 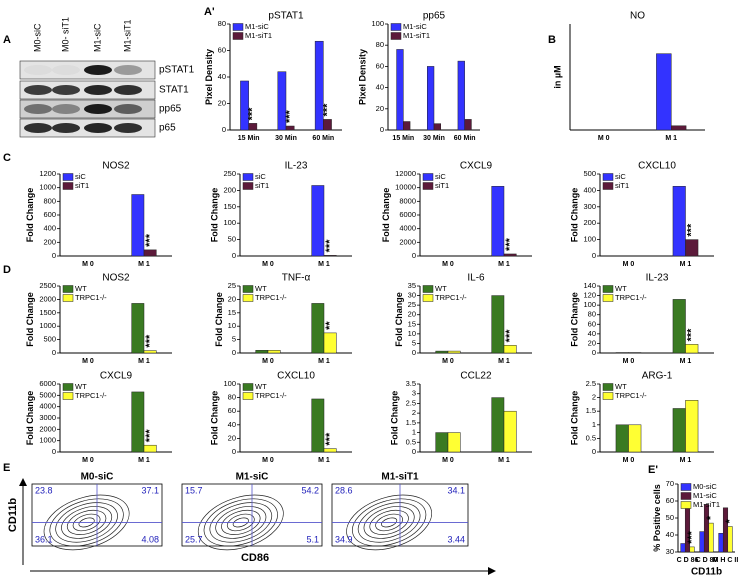 I want to click on y-tick-label: 100, so click(x=229, y=383).